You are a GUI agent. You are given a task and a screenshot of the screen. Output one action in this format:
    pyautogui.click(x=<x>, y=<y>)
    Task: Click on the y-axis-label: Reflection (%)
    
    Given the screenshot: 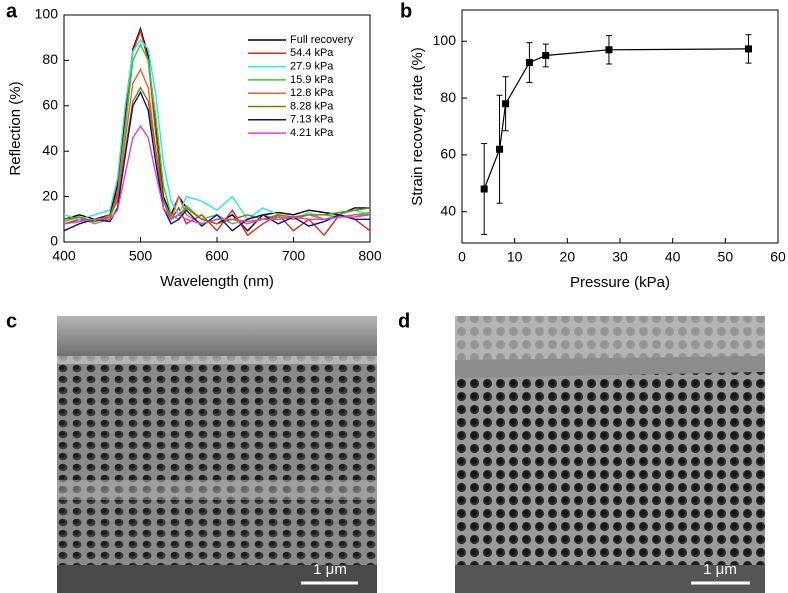 What is the action you would take?
    pyautogui.click(x=15, y=128)
    